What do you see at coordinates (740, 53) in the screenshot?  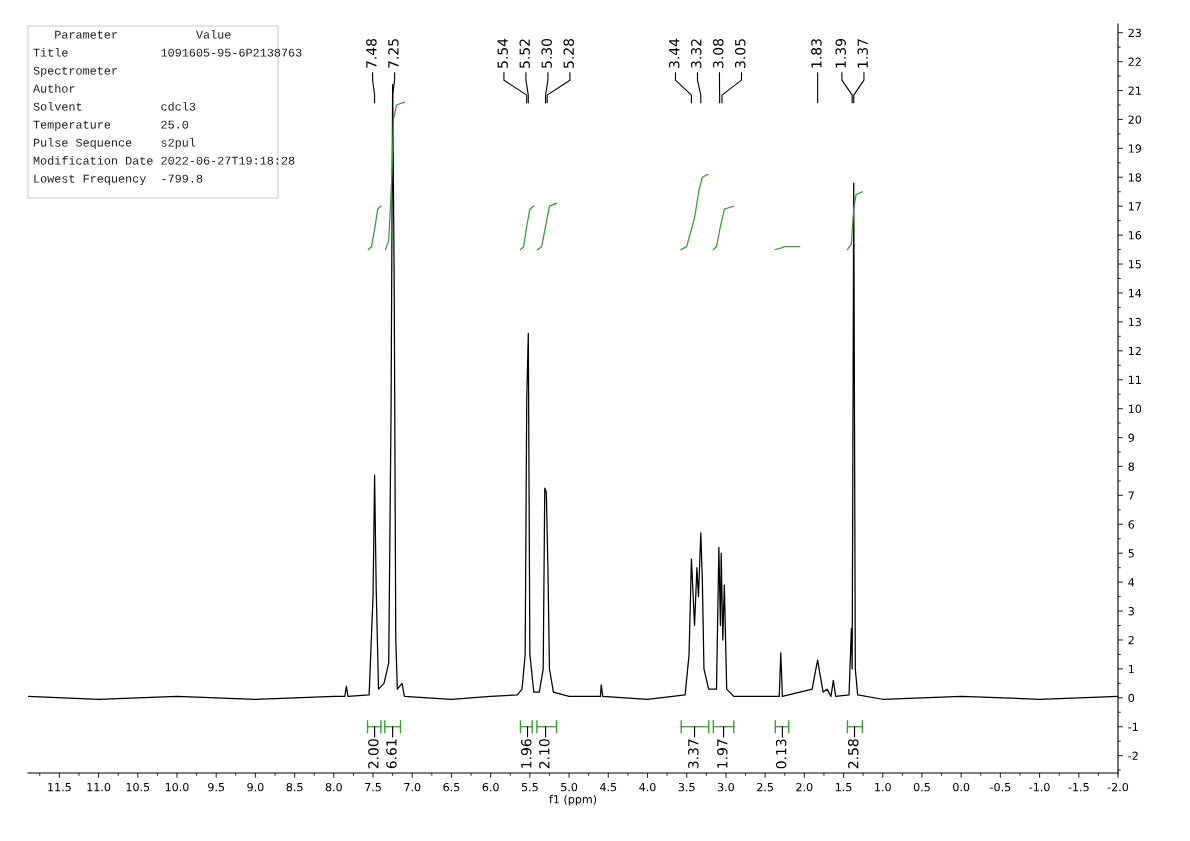 I see `annotation: 3.05` at bounding box center [740, 53].